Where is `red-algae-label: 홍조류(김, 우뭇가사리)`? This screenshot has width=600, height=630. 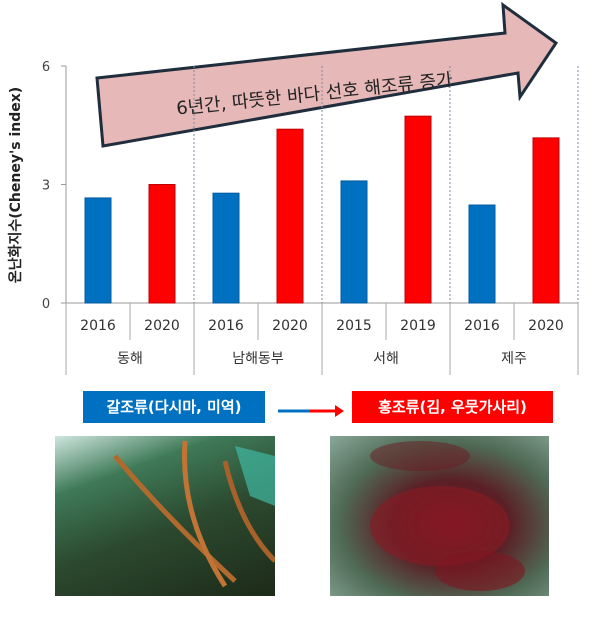 red-algae-label: 홍조류(김, 우뭇가사리) is located at coordinates (452, 407).